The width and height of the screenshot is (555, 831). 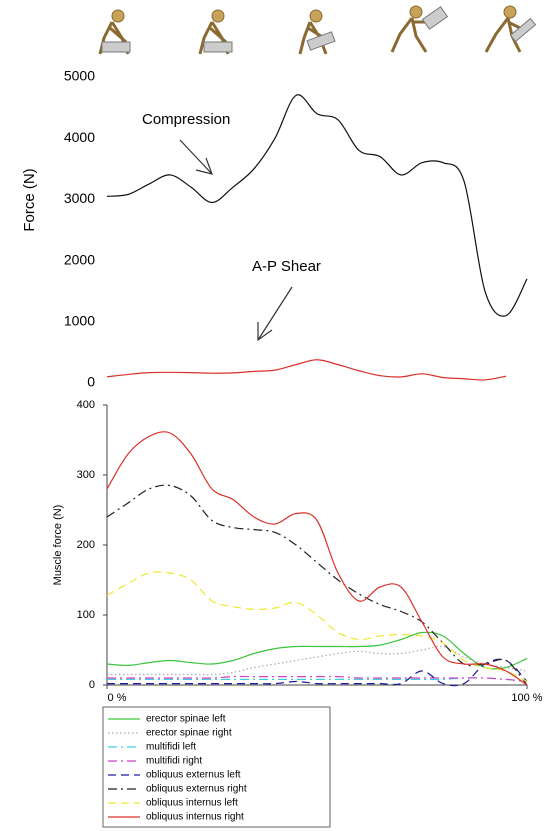 I want to click on y-tick-label: 5000, so click(x=79, y=76).